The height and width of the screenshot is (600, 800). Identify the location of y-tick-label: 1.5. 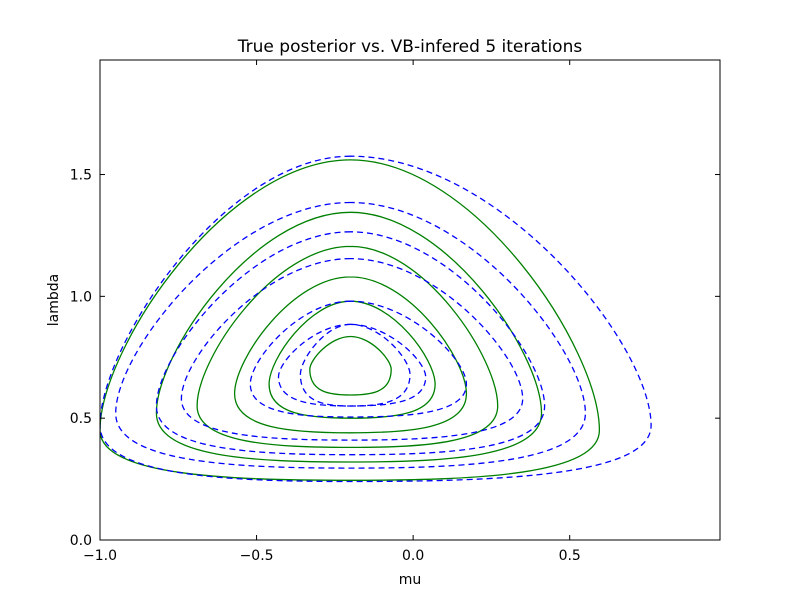
(81, 176).